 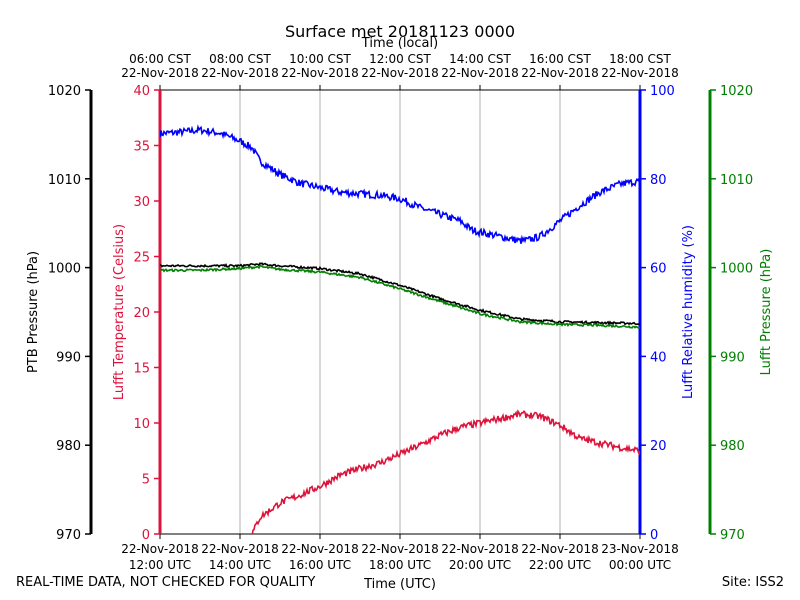 What do you see at coordinates (141, 424) in the screenshot?
I see `temperature-axis-tick-label: 10` at bounding box center [141, 424].